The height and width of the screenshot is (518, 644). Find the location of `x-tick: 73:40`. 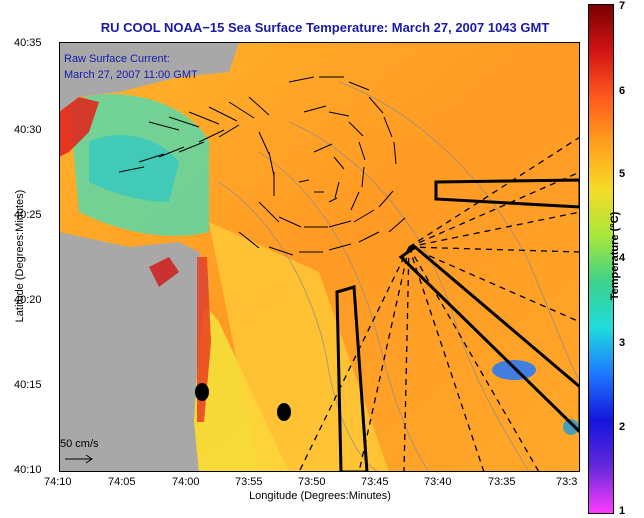

x-tick: 73:40 is located at coordinates (438, 482).